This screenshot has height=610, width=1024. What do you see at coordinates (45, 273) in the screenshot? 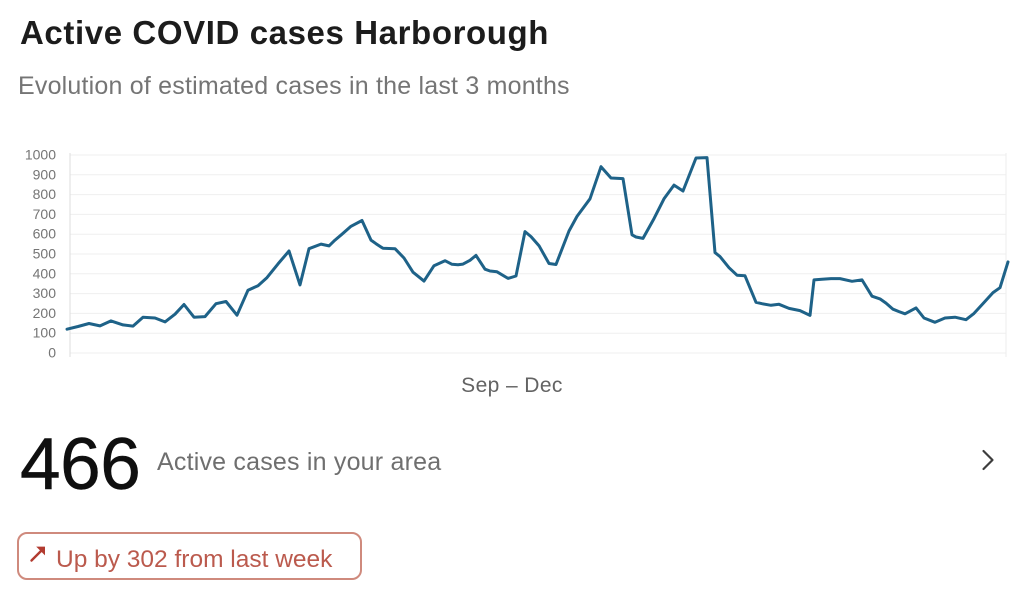
I see `svg-text: 400` at bounding box center [45, 273].